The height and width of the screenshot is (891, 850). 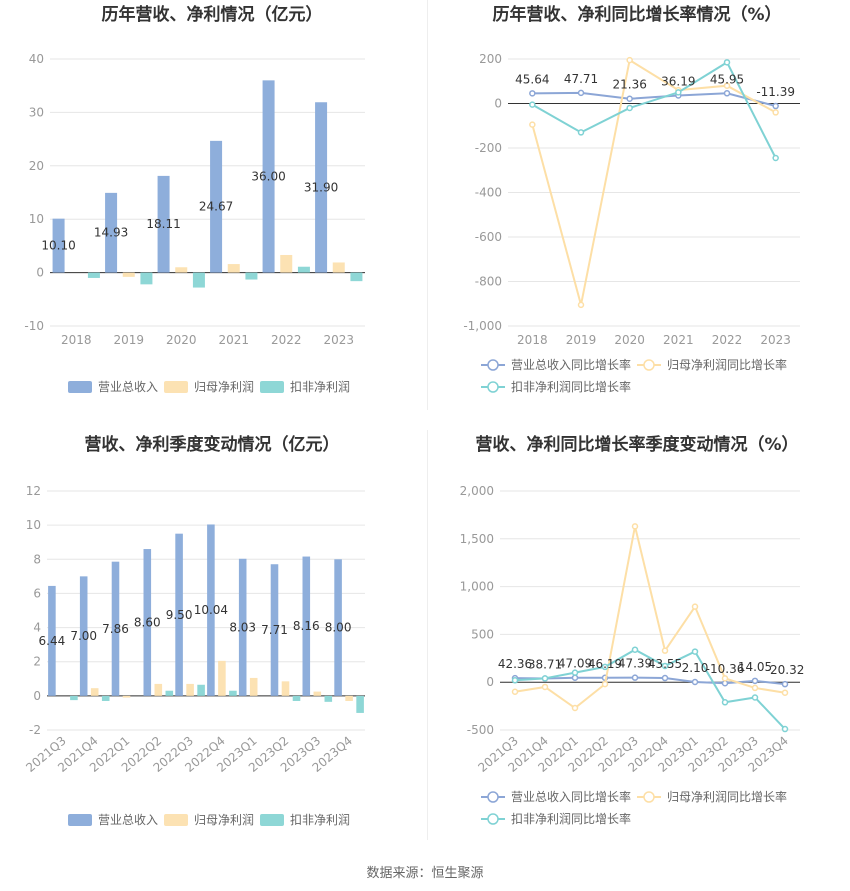 I want to click on revenue-growth-data-label: 45.95, so click(x=727, y=79).